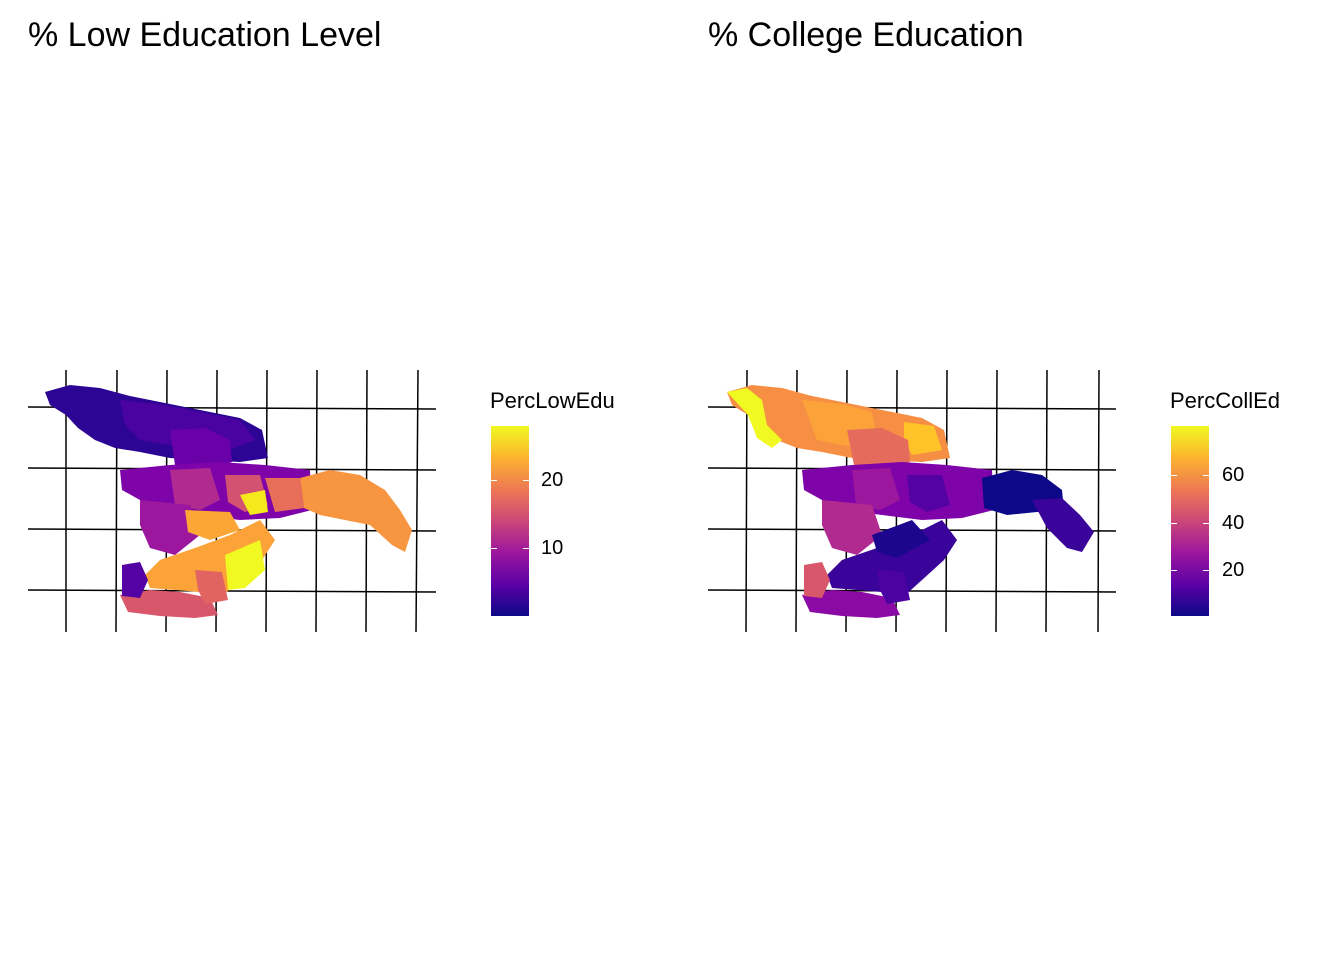 Image resolution: width=1344 pixels, height=960 pixels. I want to click on legend-tick-label: 60, so click(1233, 475).